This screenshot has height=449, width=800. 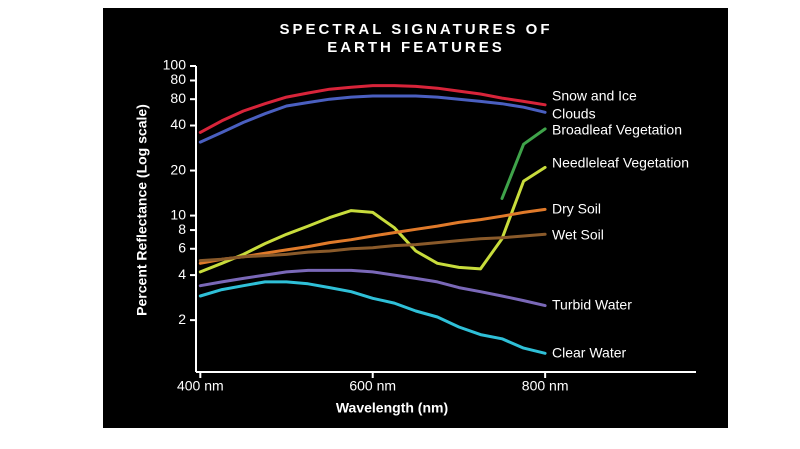 What do you see at coordinates (416, 47) in the screenshot?
I see `chart-title: EARTH FEATURES` at bounding box center [416, 47].